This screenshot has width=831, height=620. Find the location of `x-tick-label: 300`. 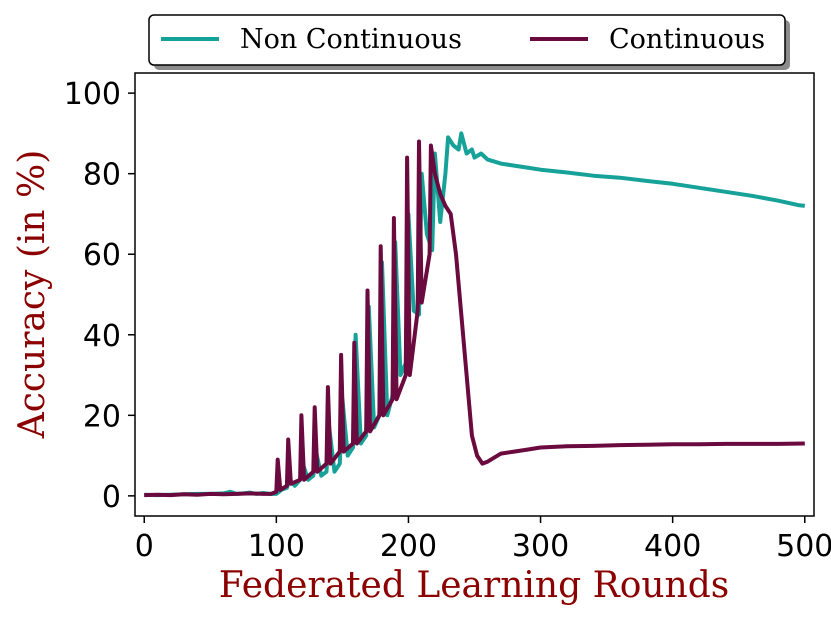

x-tick-label: 300 is located at coordinates (540, 546).